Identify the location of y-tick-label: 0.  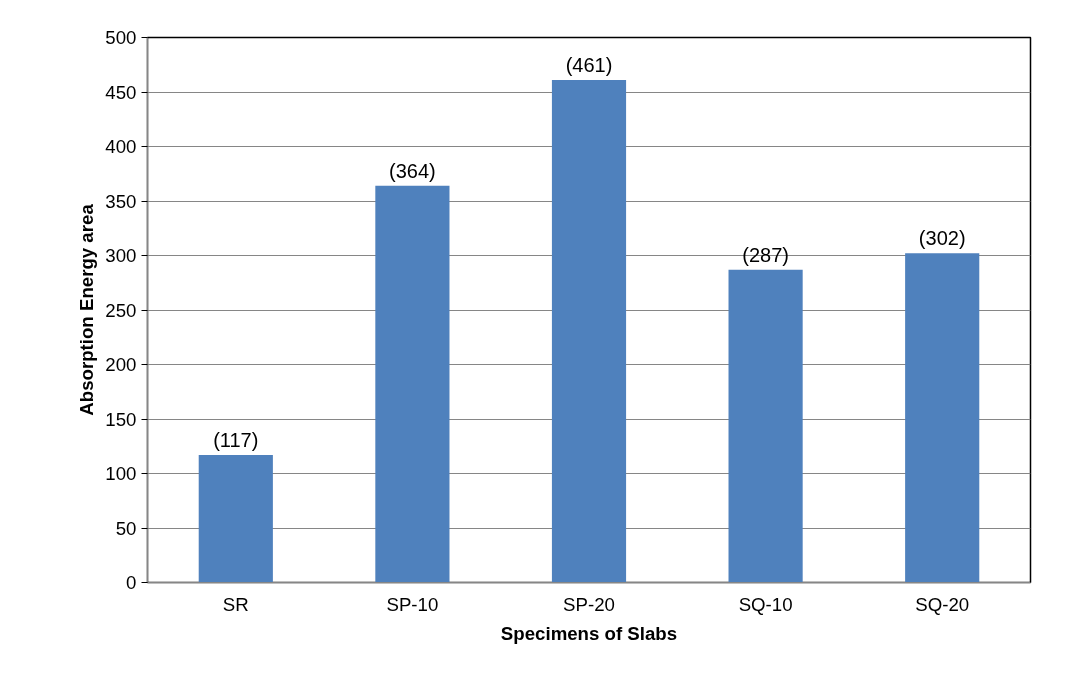
(131, 582).